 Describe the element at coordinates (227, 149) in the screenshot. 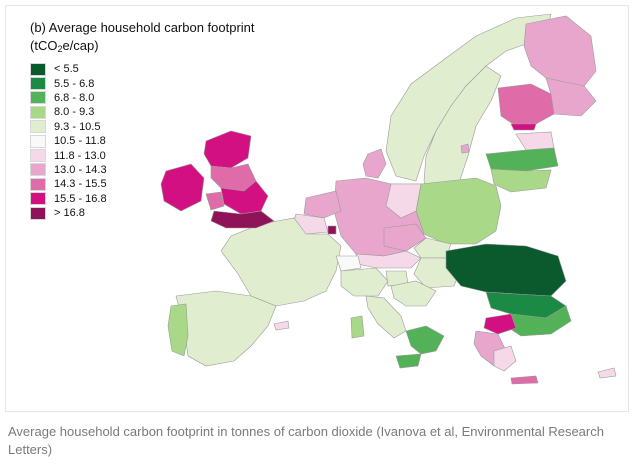

I see `region-scotland` at that location.